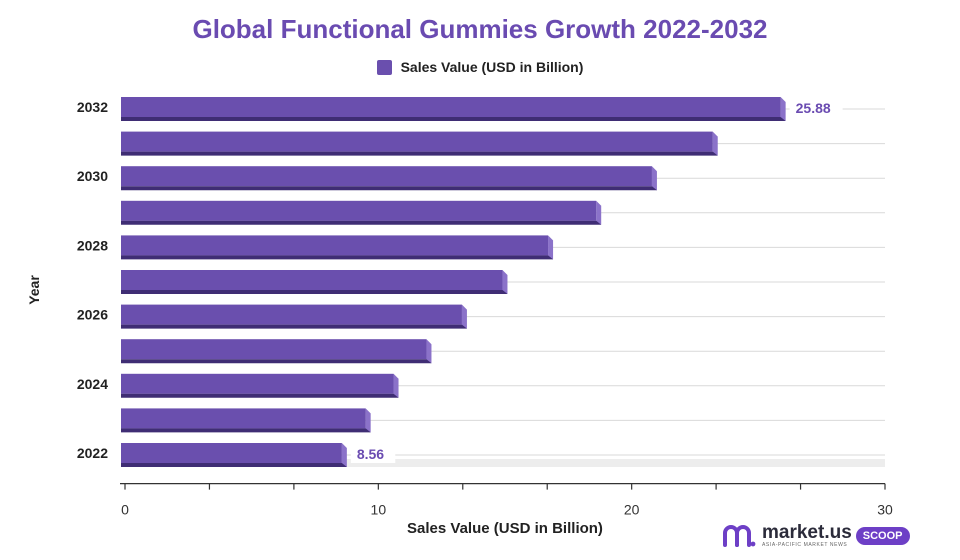 This screenshot has width=960, height=560. What do you see at coordinates (384, 67) in the screenshot?
I see `legend-swatch` at bounding box center [384, 67].